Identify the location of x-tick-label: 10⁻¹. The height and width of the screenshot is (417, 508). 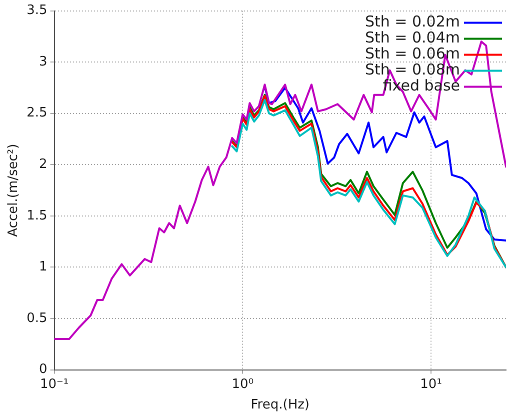
(54, 384).